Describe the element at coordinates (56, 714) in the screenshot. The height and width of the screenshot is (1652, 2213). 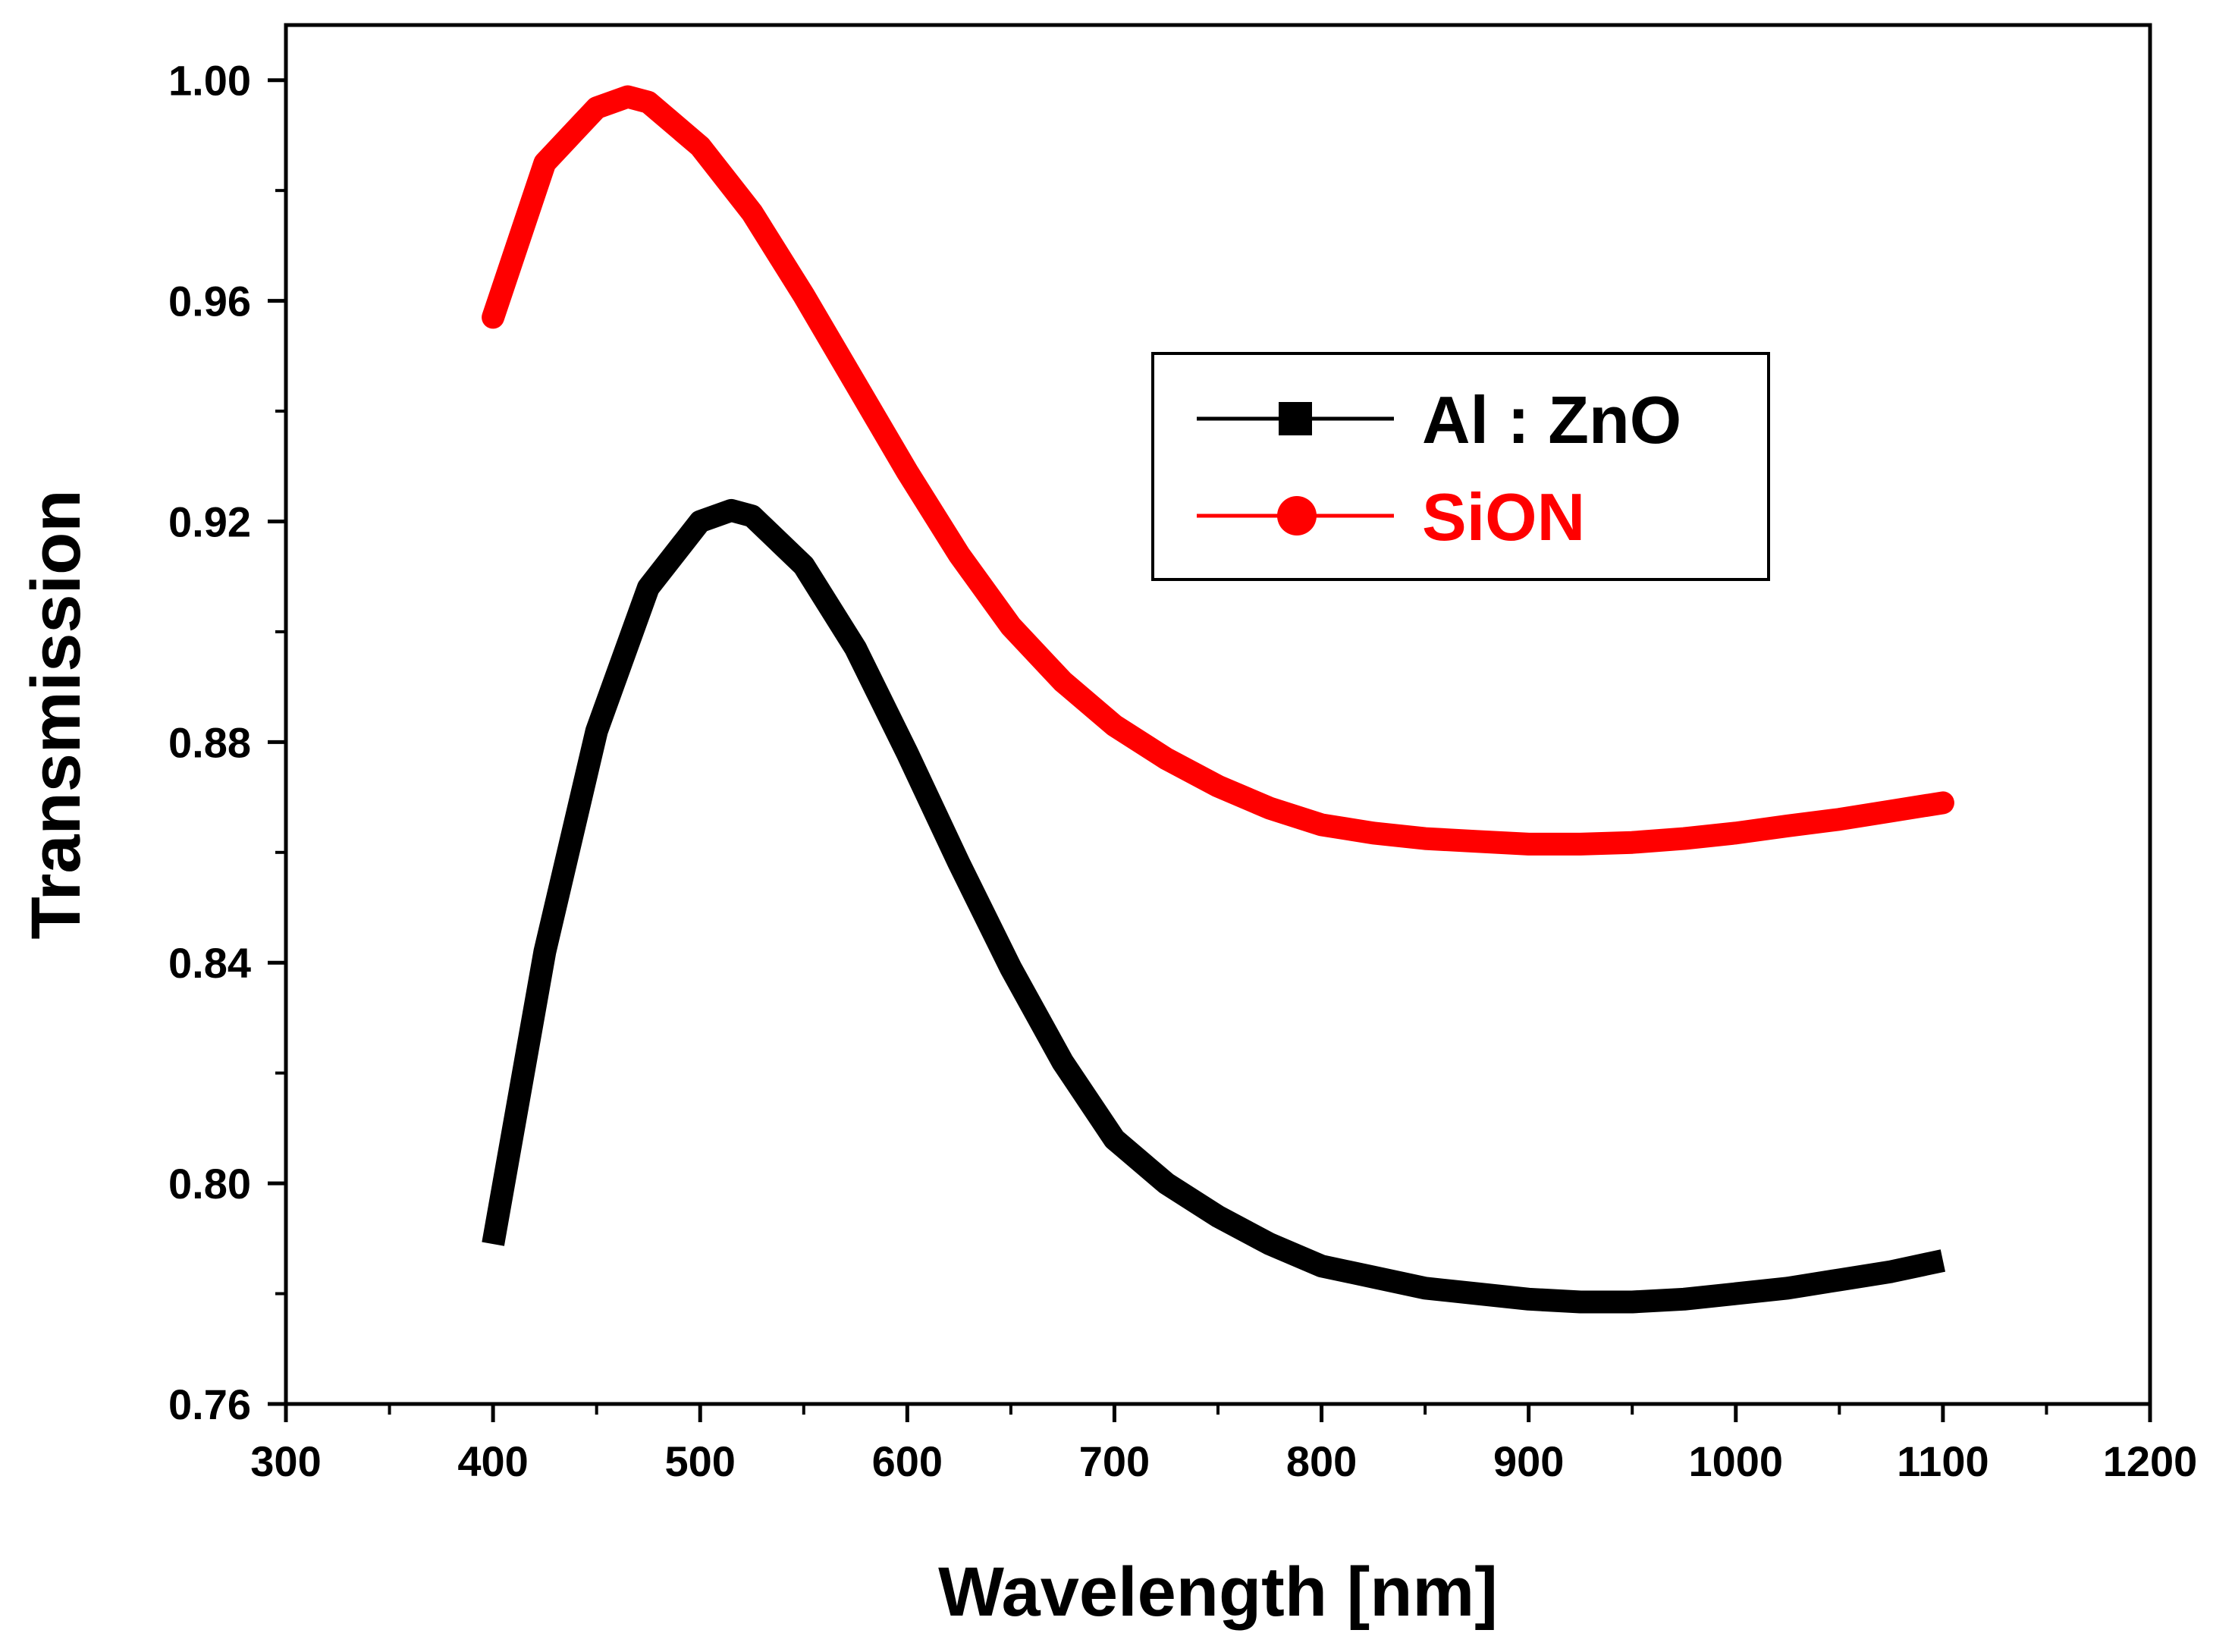
I see `y-axis-title: Transmission` at that location.